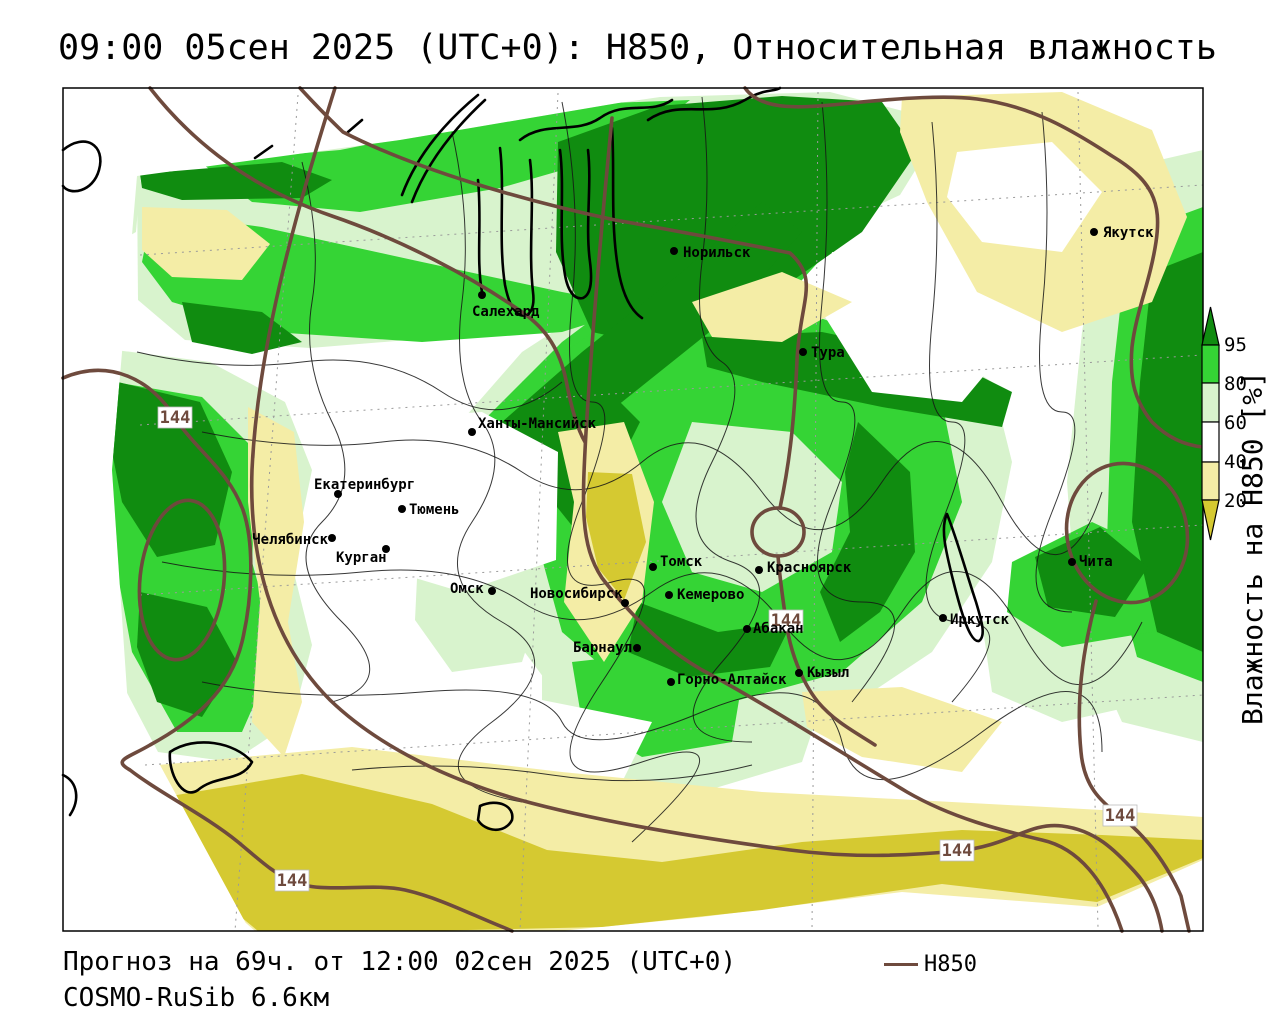 This screenshot has height=1024, width=1280. I want to click on colorbar-axis-label: Влажность на H850 [%], so click(1252, 548).